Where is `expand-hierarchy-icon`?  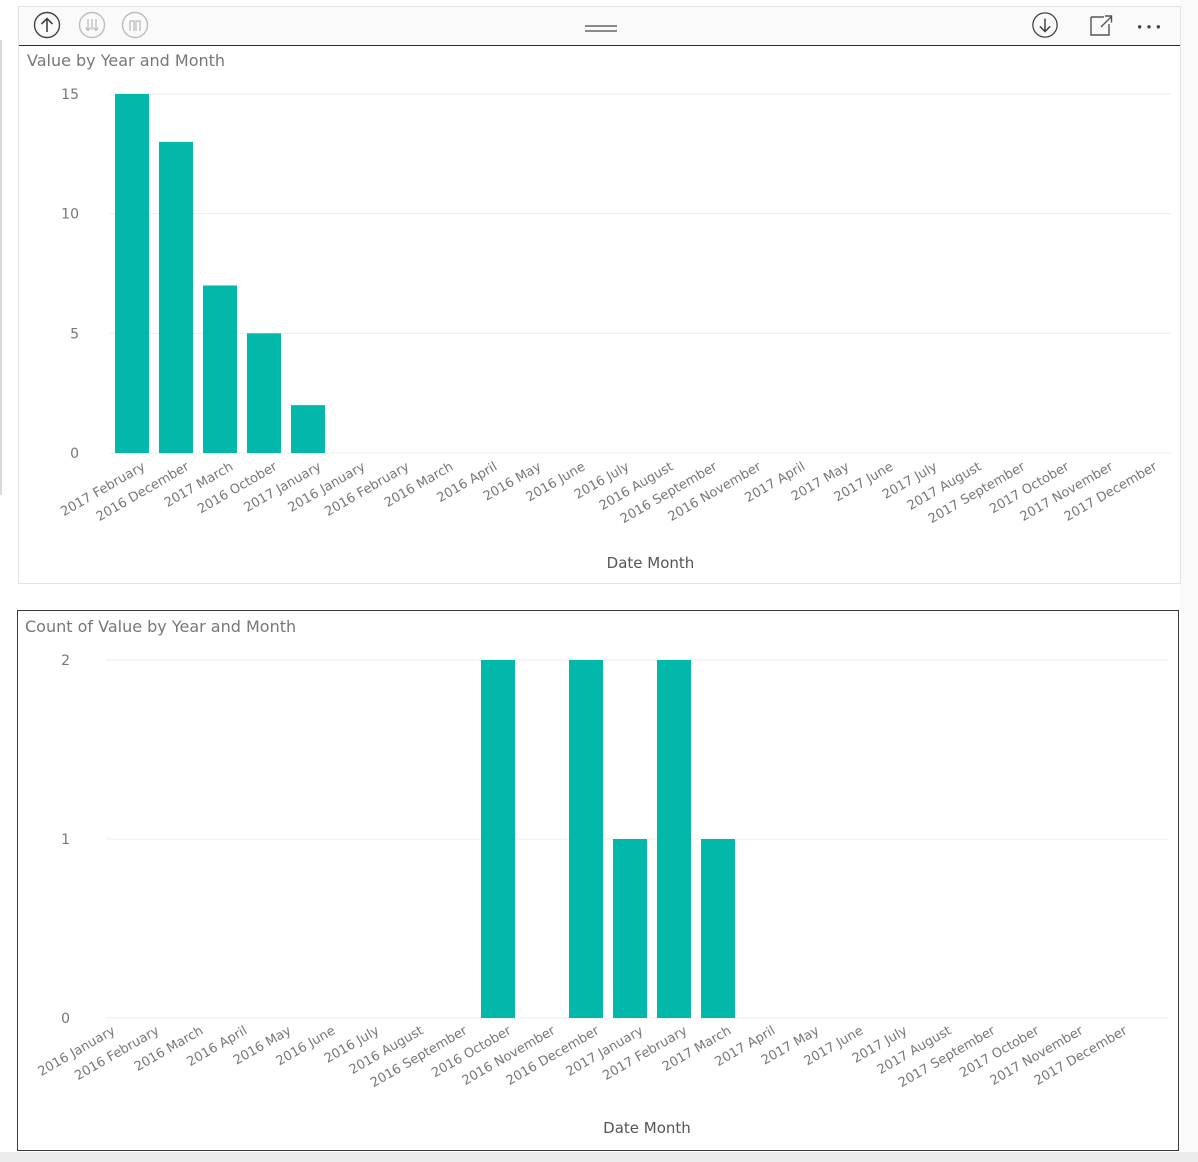
expand-hierarchy-icon is located at coordinates (135, 25).